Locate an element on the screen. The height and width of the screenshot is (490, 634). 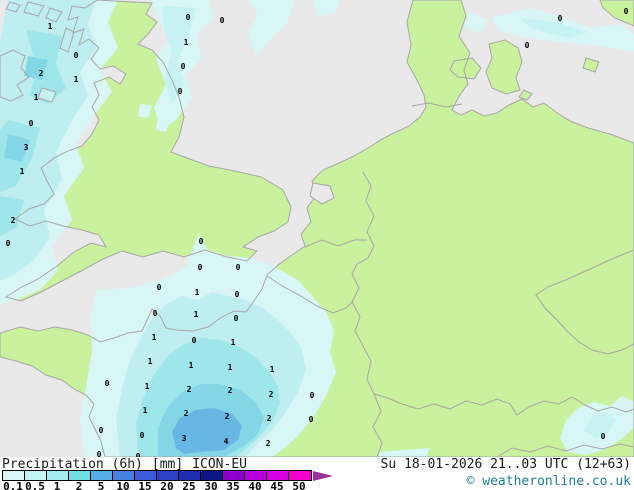
scale-tick-label: 5 is located at coordinates (101, 485).